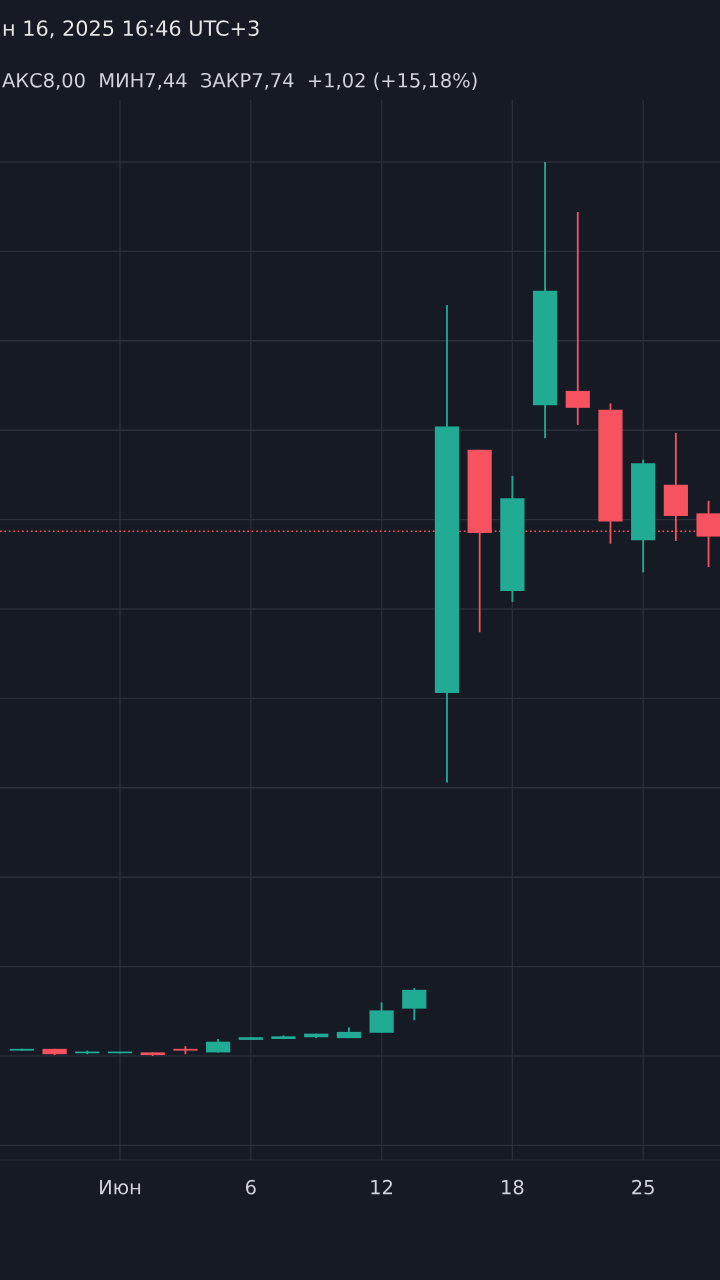 This screenshot has height=1280, width=720. What do you see at coordinates (250, 1187) in the screenshot?
I see `x-tick-label: 6` at bounding box center [250, 1187].